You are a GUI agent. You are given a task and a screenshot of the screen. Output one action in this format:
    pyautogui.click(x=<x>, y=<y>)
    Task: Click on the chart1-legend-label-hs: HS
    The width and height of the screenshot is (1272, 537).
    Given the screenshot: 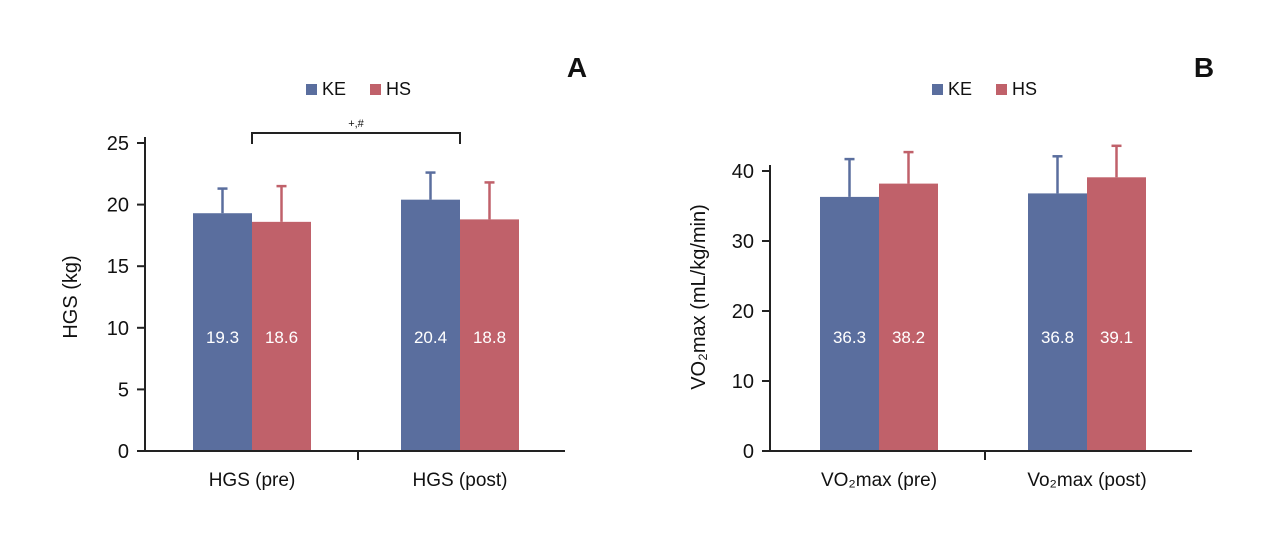 What is the action you would take?
    pyautogui.click(x=398, y=89)
    